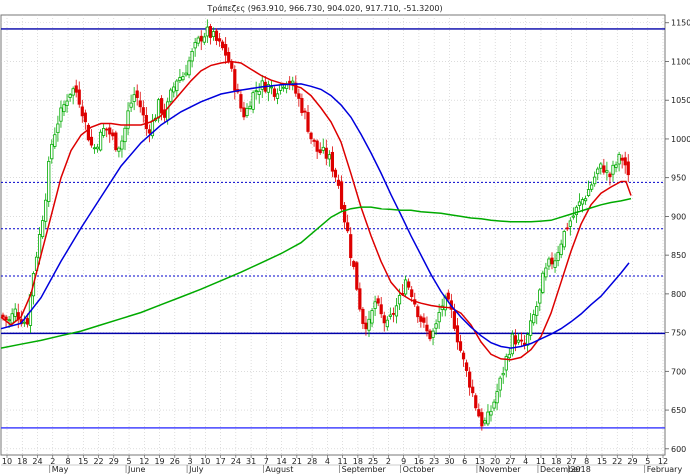 The height and width of the screenshot is (474, 690). What do you see at coordinates (680, 100) in the screenshot?
I see `y-tick-label: 1050` at bounding box center [680, 100].